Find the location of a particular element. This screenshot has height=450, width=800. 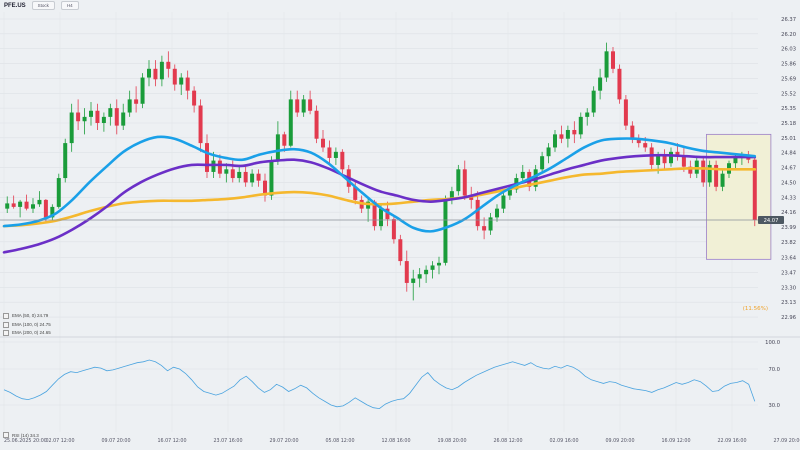

price-tick-label: 24.67 is located at coordinates (788, 169).